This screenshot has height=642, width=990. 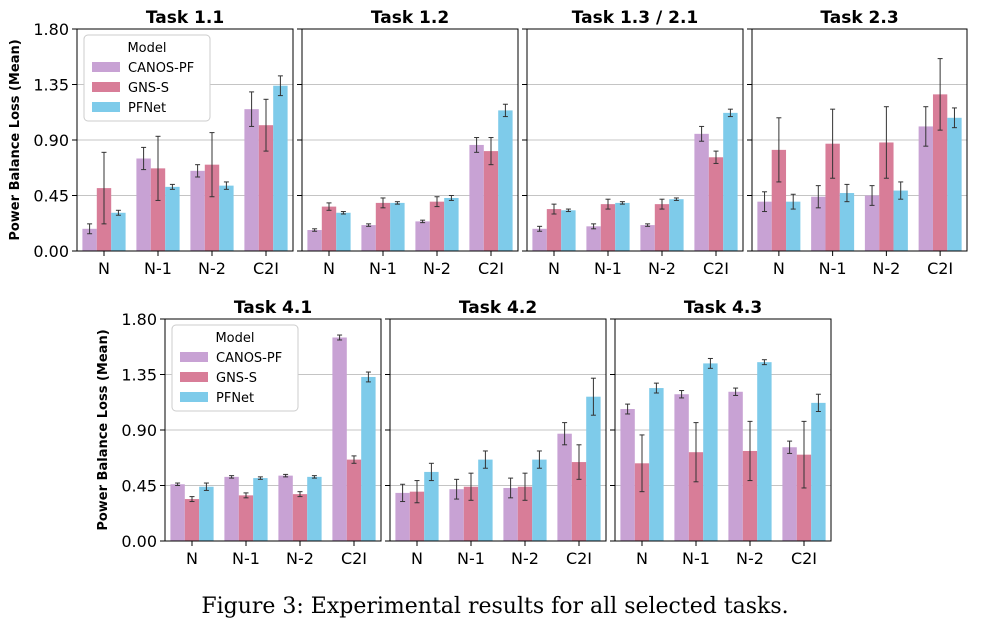 I want to click on panel-title: Task 1.3 / 2.1, so click(x=635, y=18).